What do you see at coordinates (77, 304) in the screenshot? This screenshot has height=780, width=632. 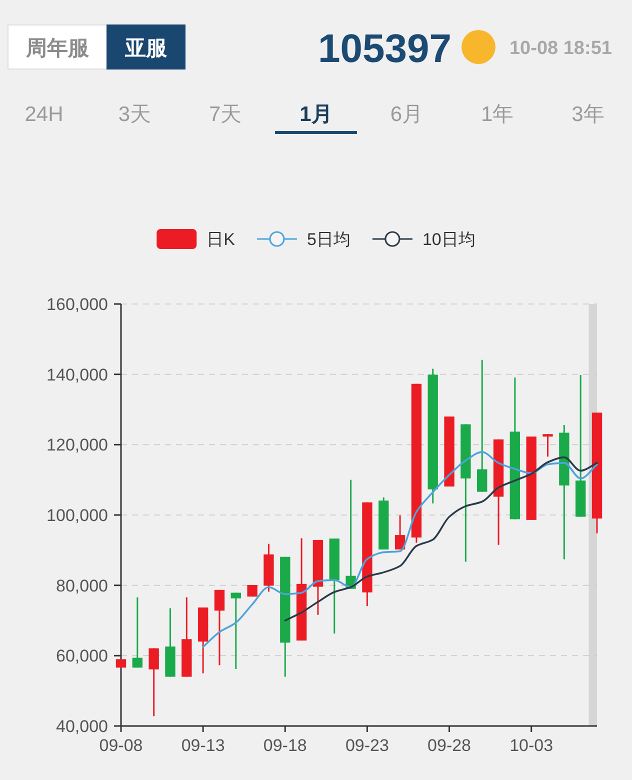 I see `ytick-label: 160,000` at bounding box center [77, 304].